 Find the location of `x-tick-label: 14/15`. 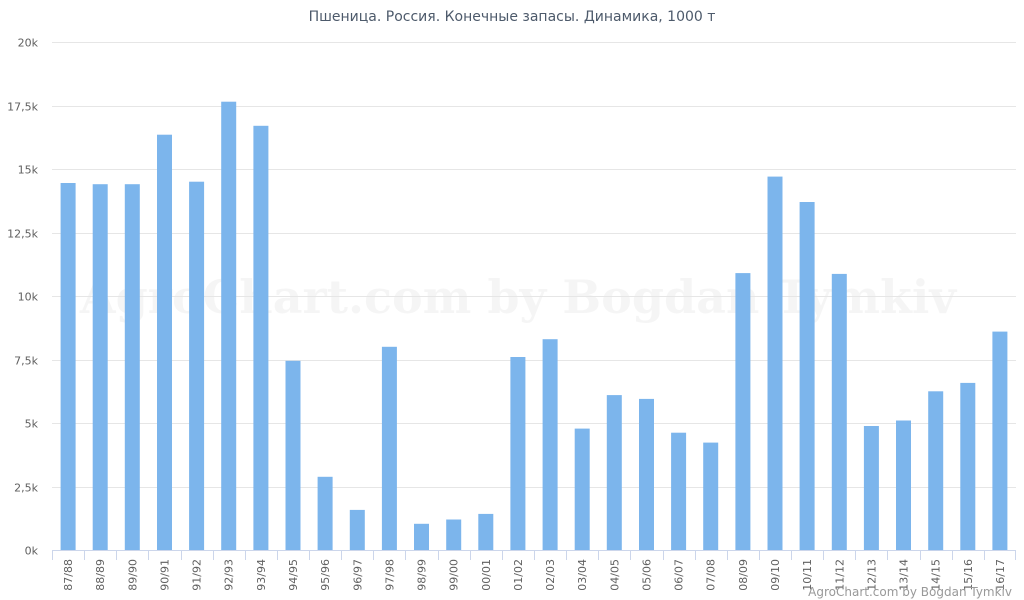

x-tick-label: 14/15 is located at coordinates (936, 575).